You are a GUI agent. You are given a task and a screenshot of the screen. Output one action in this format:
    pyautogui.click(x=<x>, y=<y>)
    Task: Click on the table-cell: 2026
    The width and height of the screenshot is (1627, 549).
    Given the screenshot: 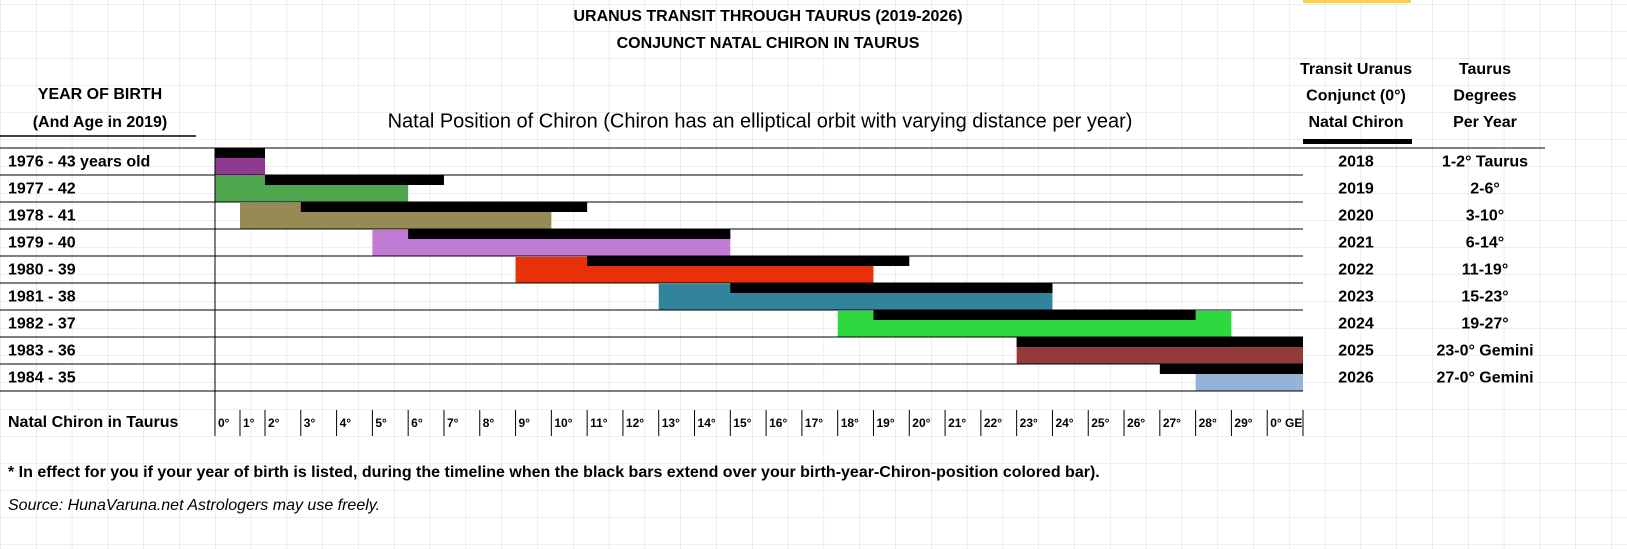 What is the action you would take?
    pyautogui.click(x=1356, y=378)
    